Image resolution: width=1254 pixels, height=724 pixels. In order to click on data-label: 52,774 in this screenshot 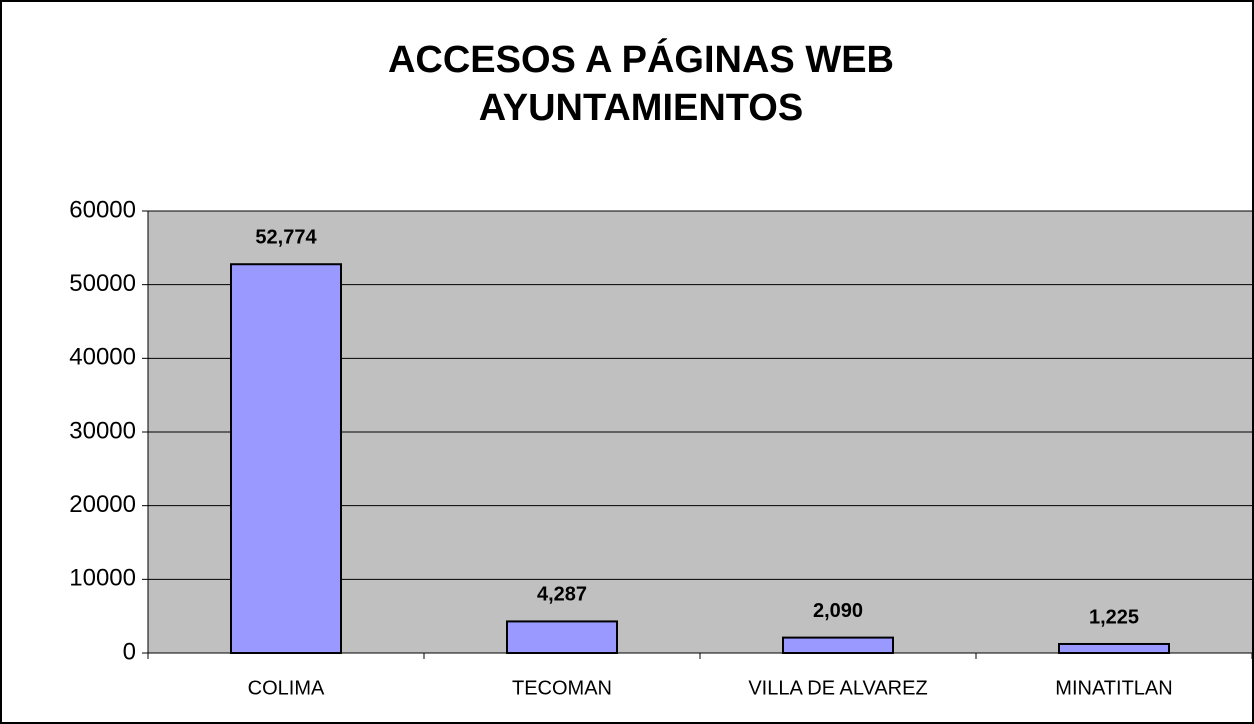, I will do `click(286, 238)`.